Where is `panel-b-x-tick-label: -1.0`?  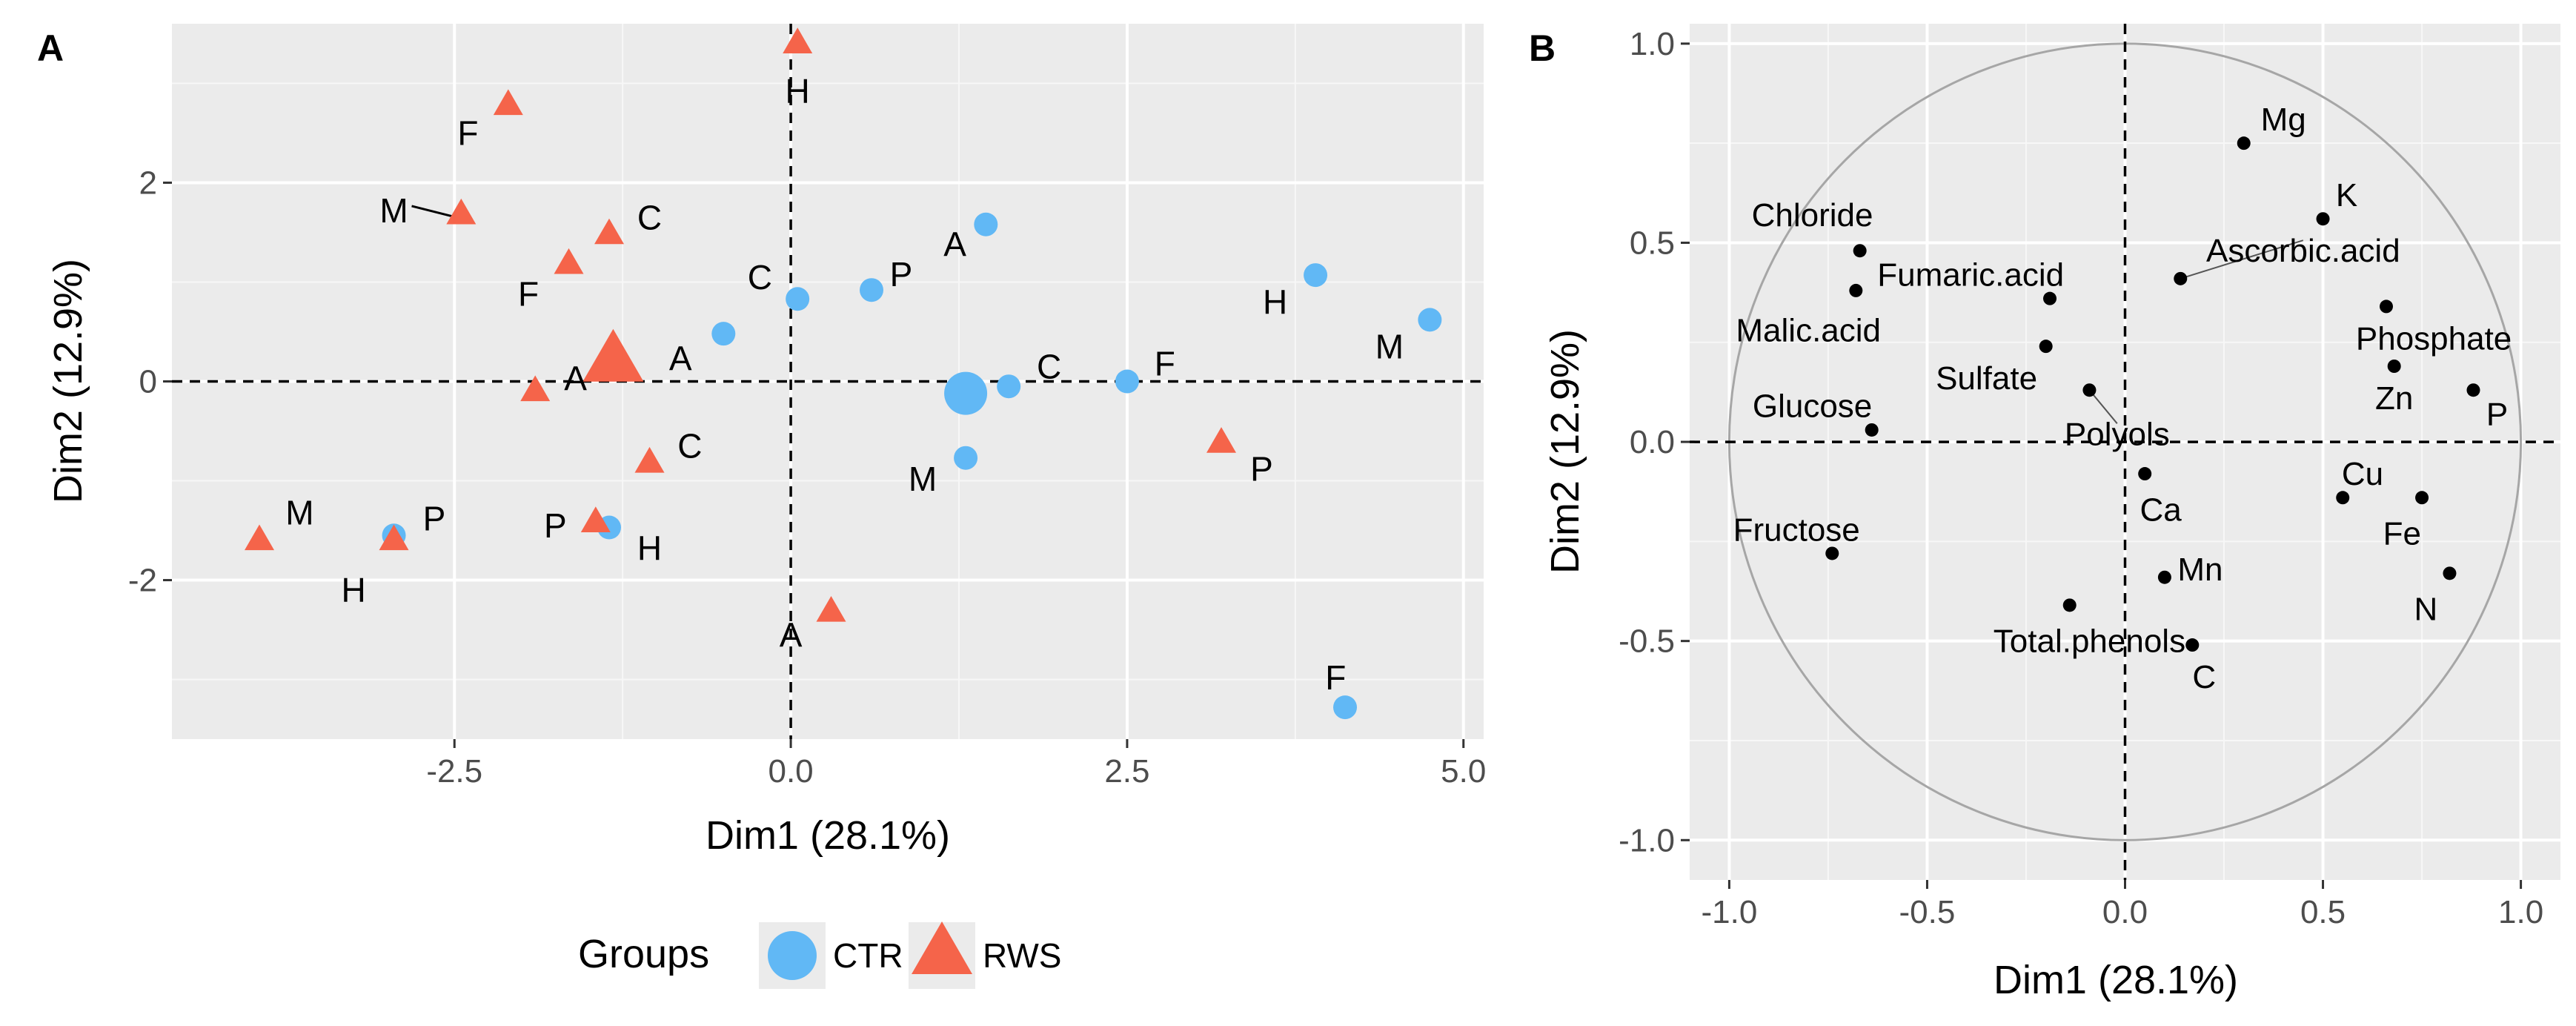
panel-b-x-tick-label: -1.0 is located at coordinates (1729, 912).